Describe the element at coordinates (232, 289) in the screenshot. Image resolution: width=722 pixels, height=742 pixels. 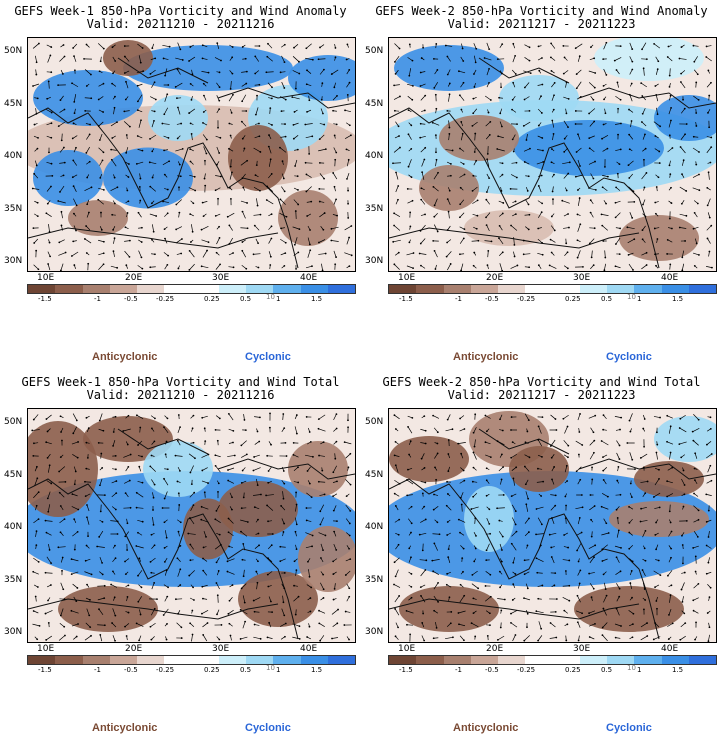
I see `colorbar-swatch` at that location.